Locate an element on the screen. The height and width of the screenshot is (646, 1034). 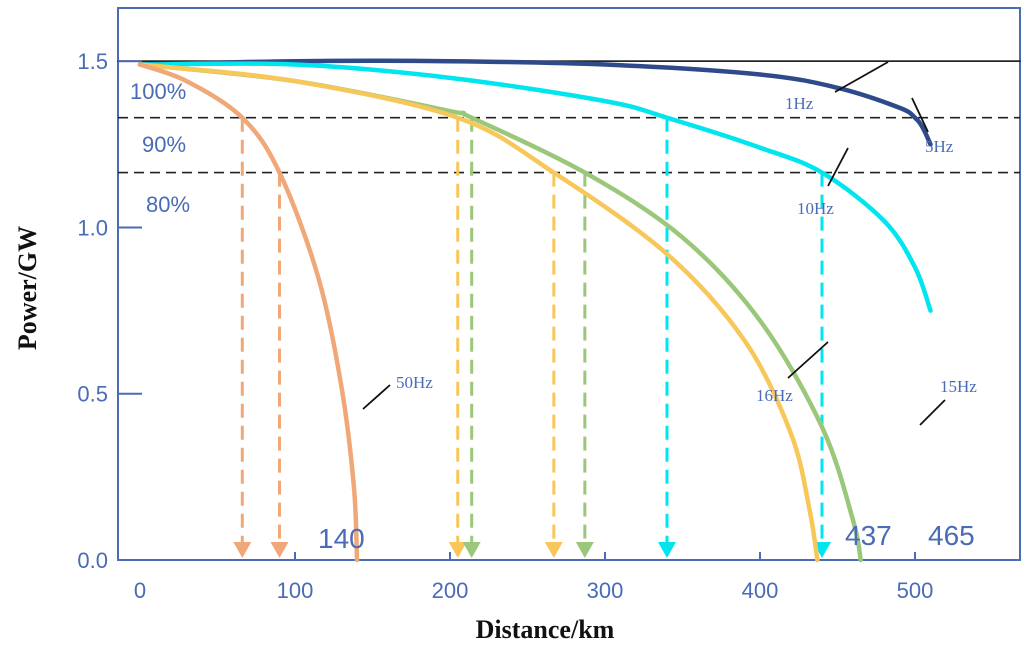
series-label-16hz: 16Hz is located at coordinates (774, 395).